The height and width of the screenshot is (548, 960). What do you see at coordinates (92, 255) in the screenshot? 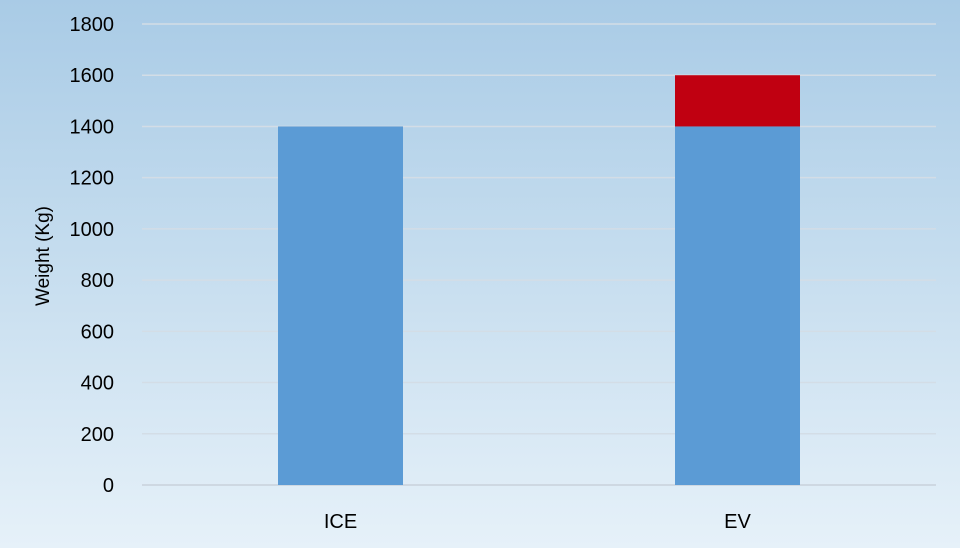
I see `y-axis-ticks: 0 200 400 600 800 1000 1200 1400 1600 1800` at bounding box center [92, 255].